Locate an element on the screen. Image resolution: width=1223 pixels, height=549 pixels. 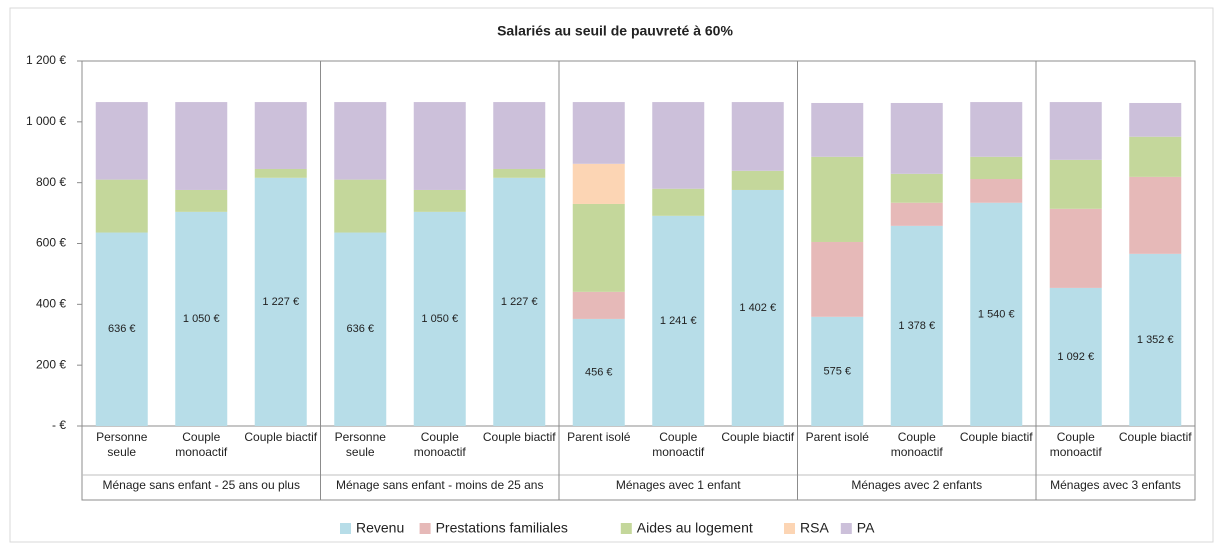
y-tick-label: - € is located at coordinates (59, 425).